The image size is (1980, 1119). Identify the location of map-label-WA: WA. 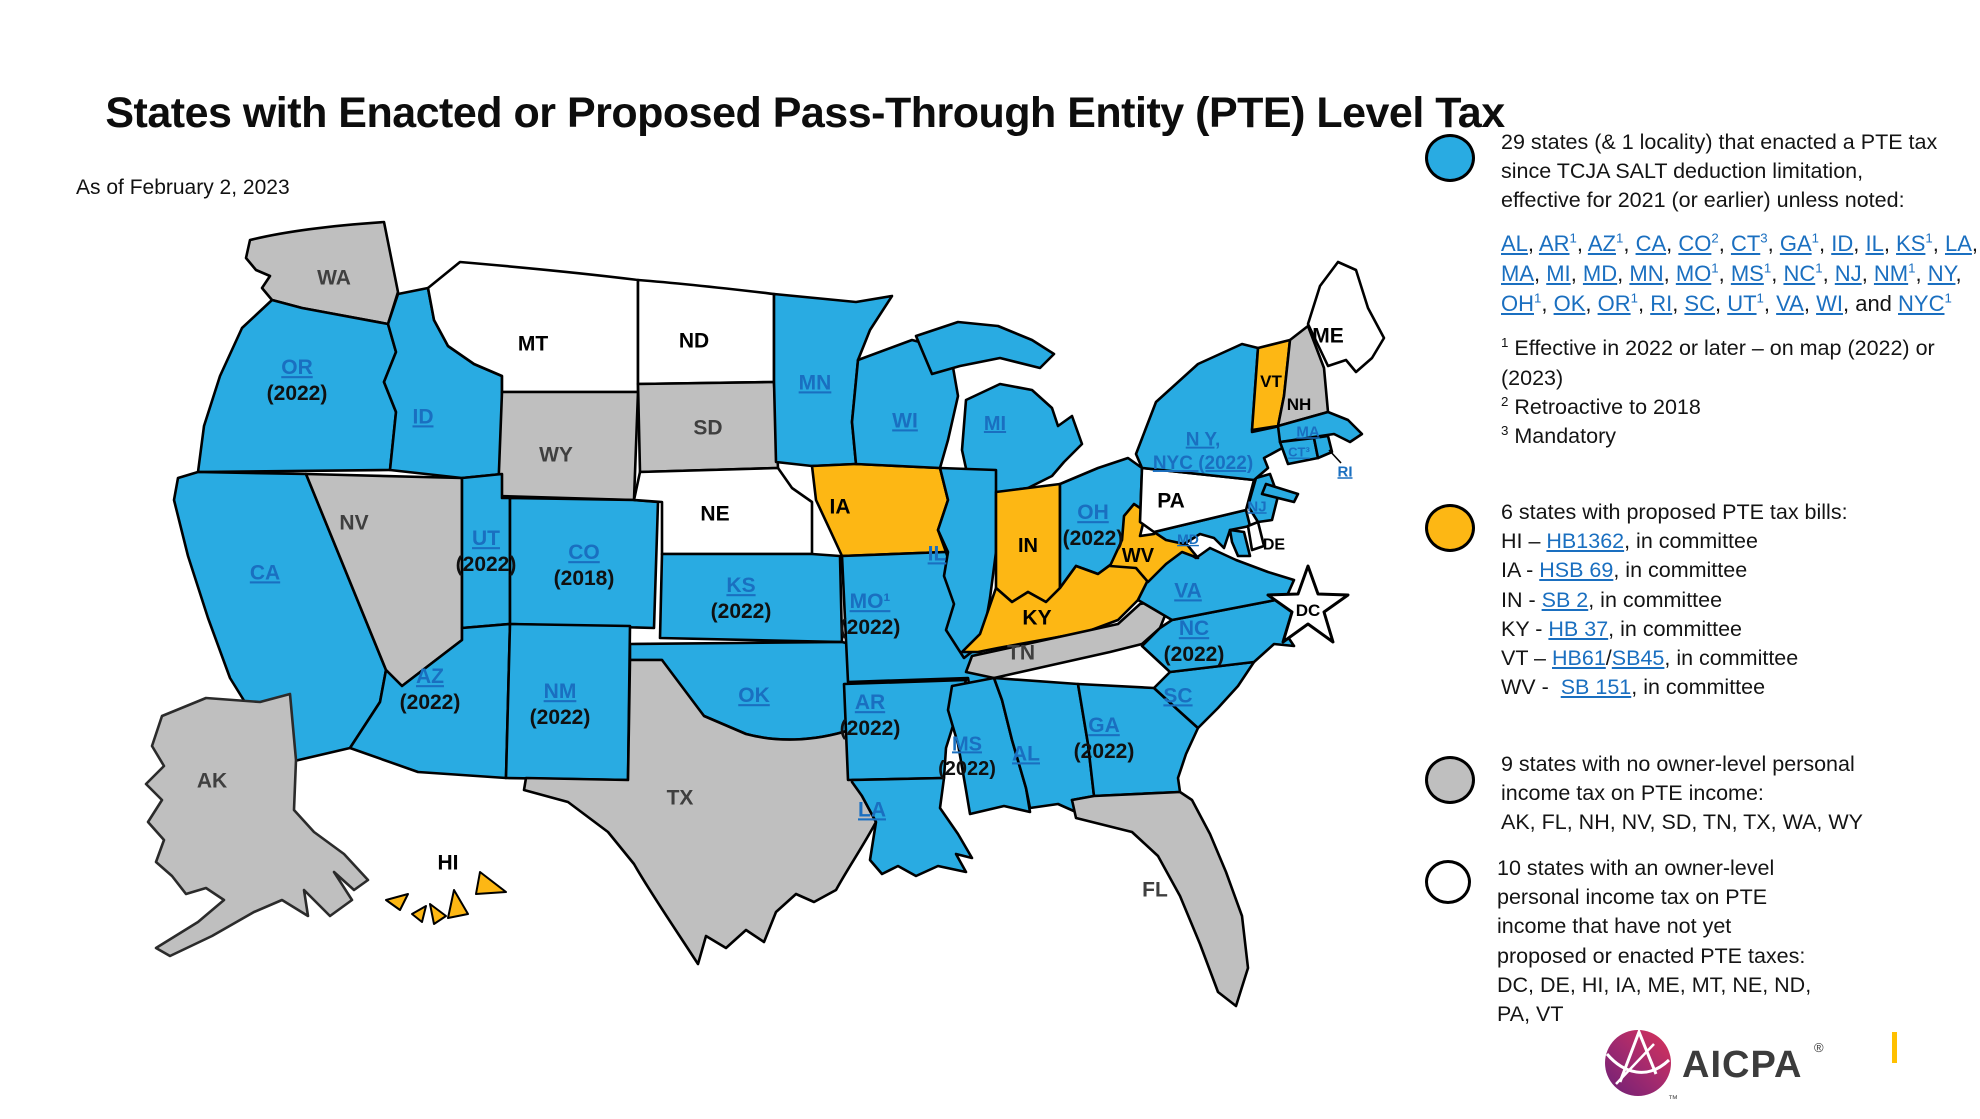
(334, 277).